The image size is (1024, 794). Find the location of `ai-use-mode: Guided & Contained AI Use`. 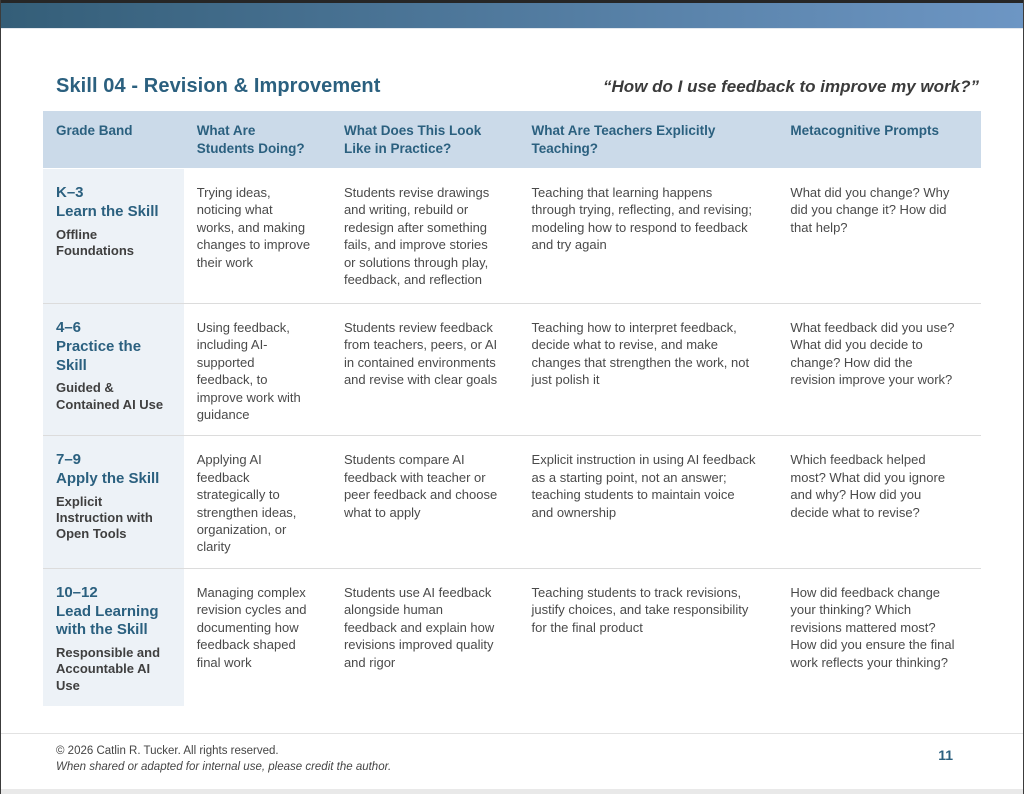

ai-use-mode: Guided & Contained AI Use is located at coordinates (110, 396).